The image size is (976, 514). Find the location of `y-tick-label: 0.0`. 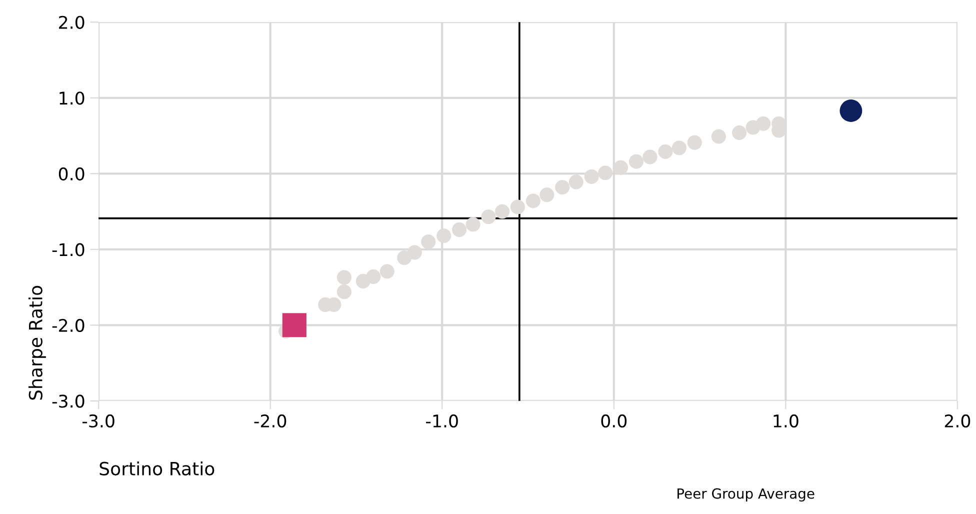

y-tick-label: 0.0 is located at coordinates (71, 173).